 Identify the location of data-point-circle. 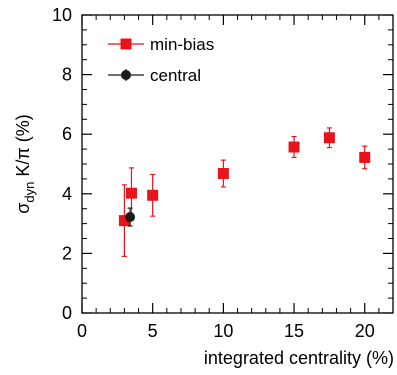
(130, 217).